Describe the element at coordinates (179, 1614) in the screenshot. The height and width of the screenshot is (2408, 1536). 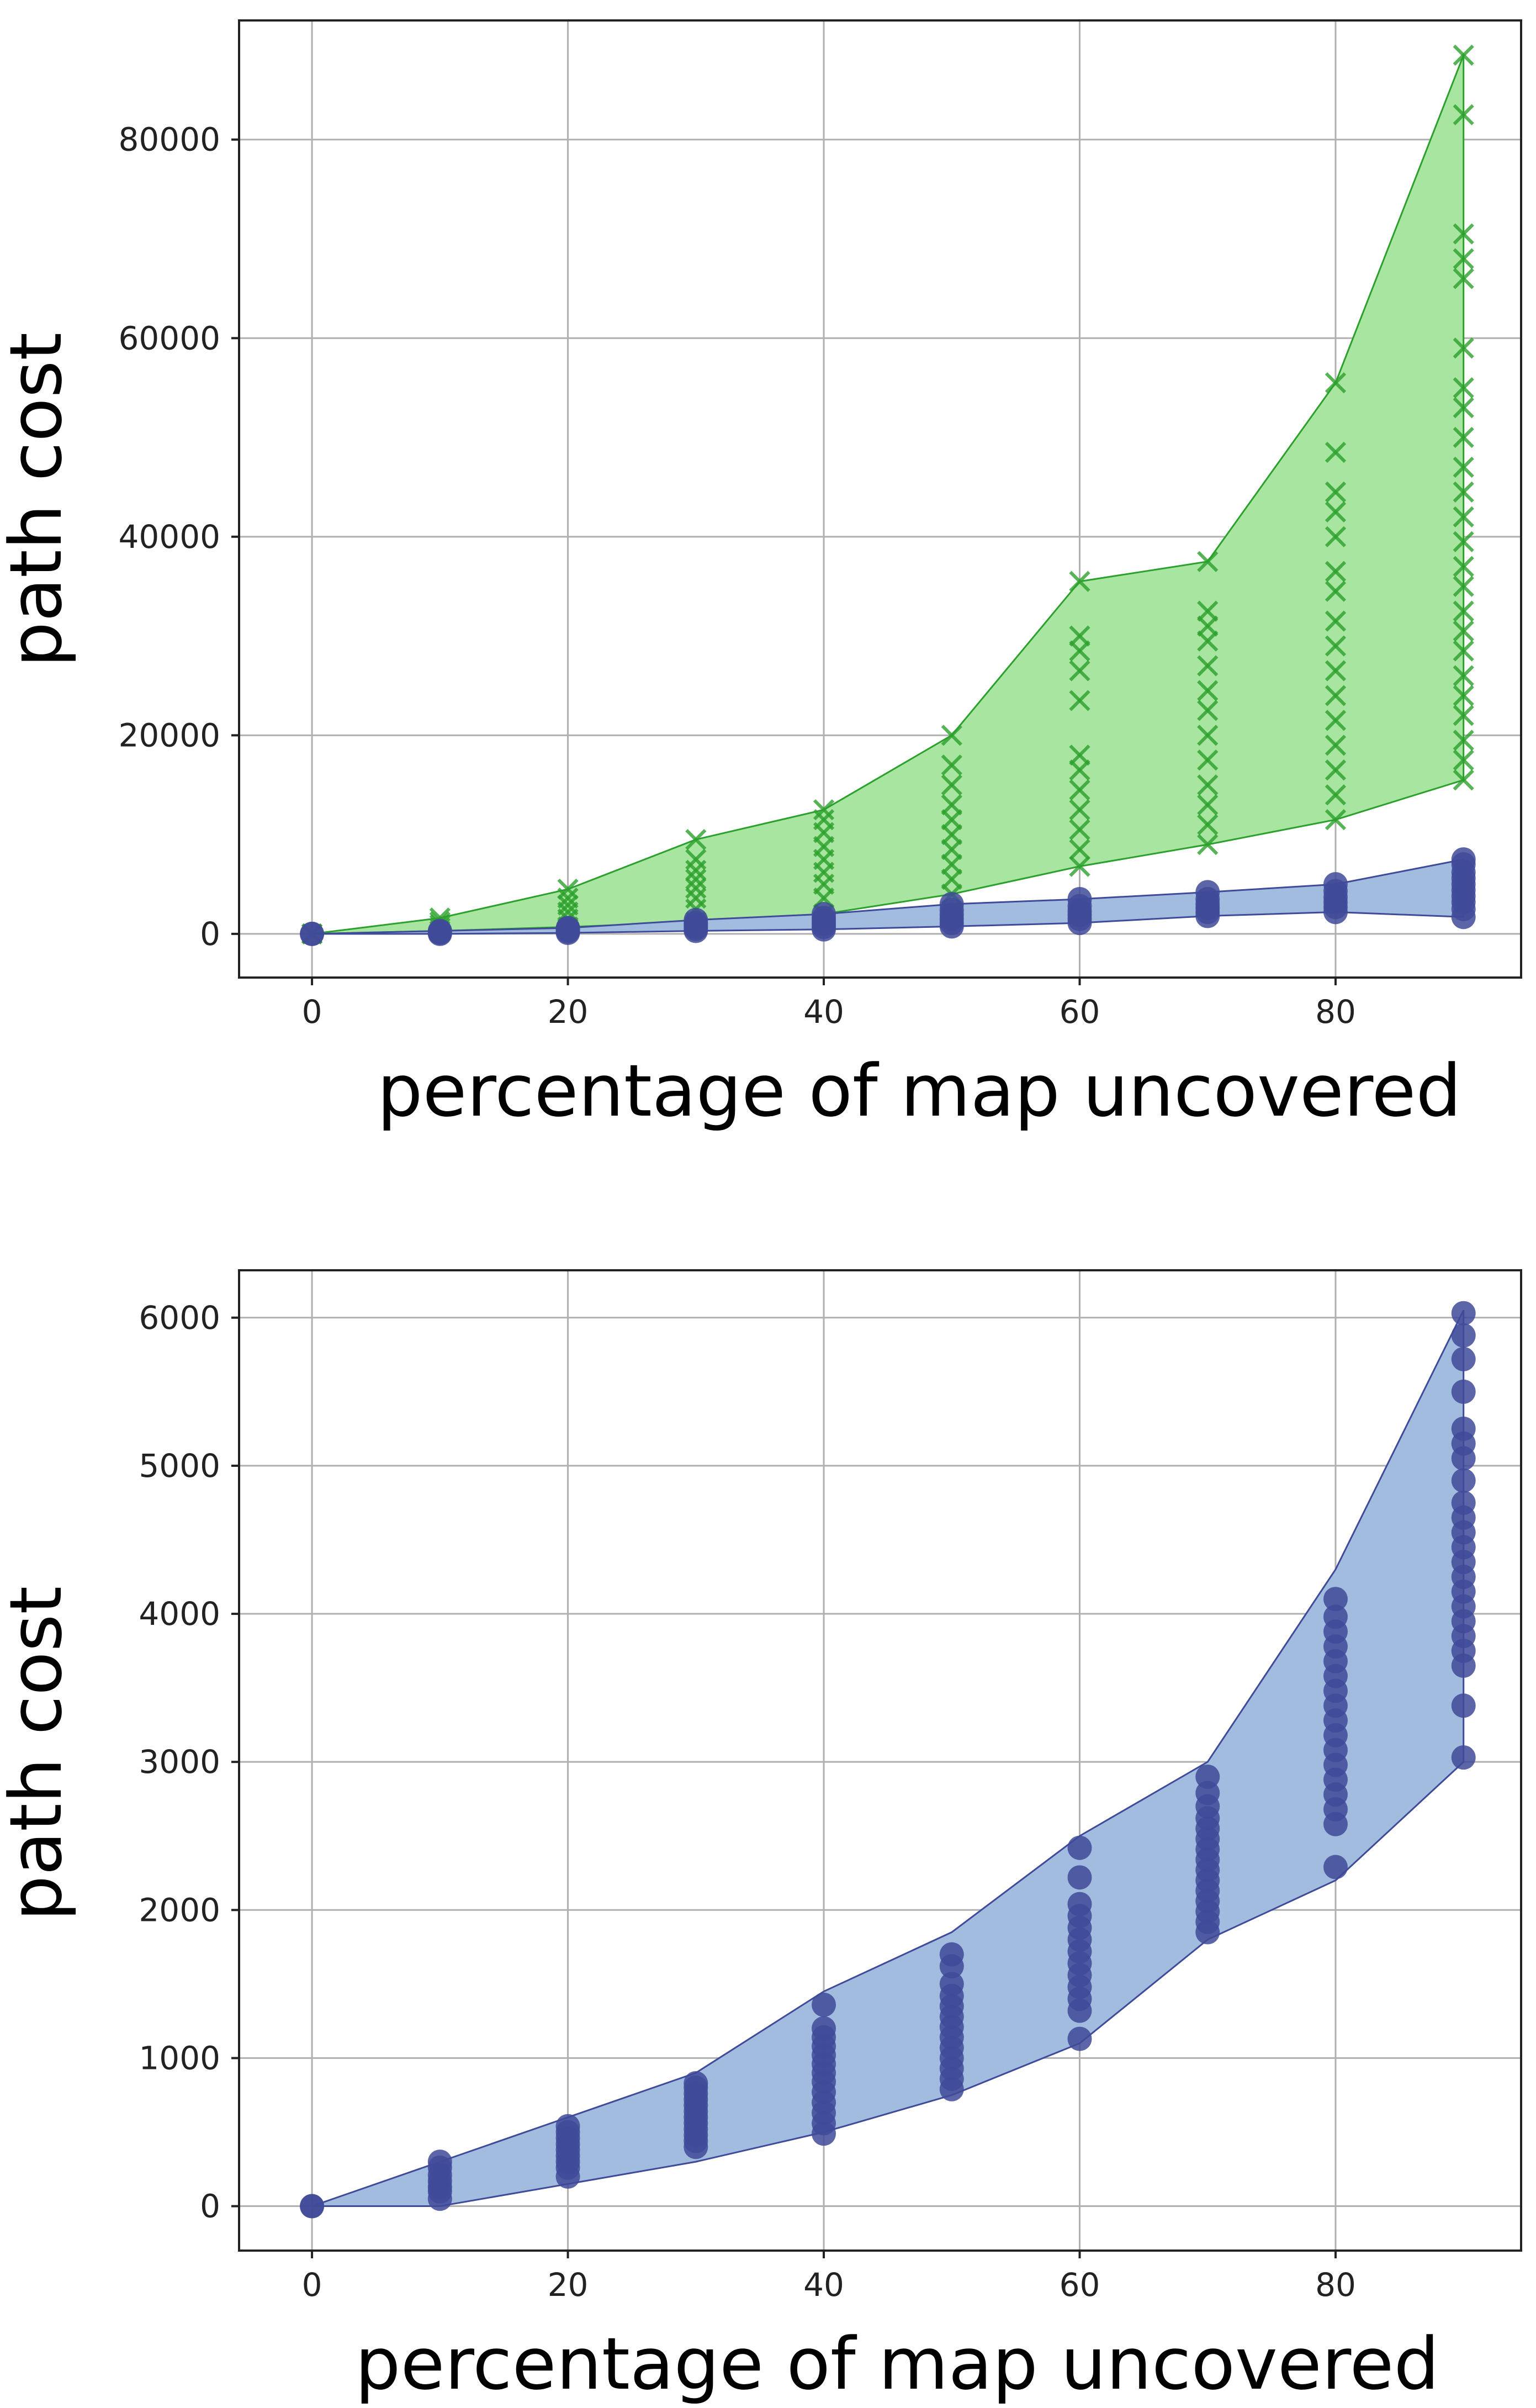
I see `y-tick-label: 4000` at that location.